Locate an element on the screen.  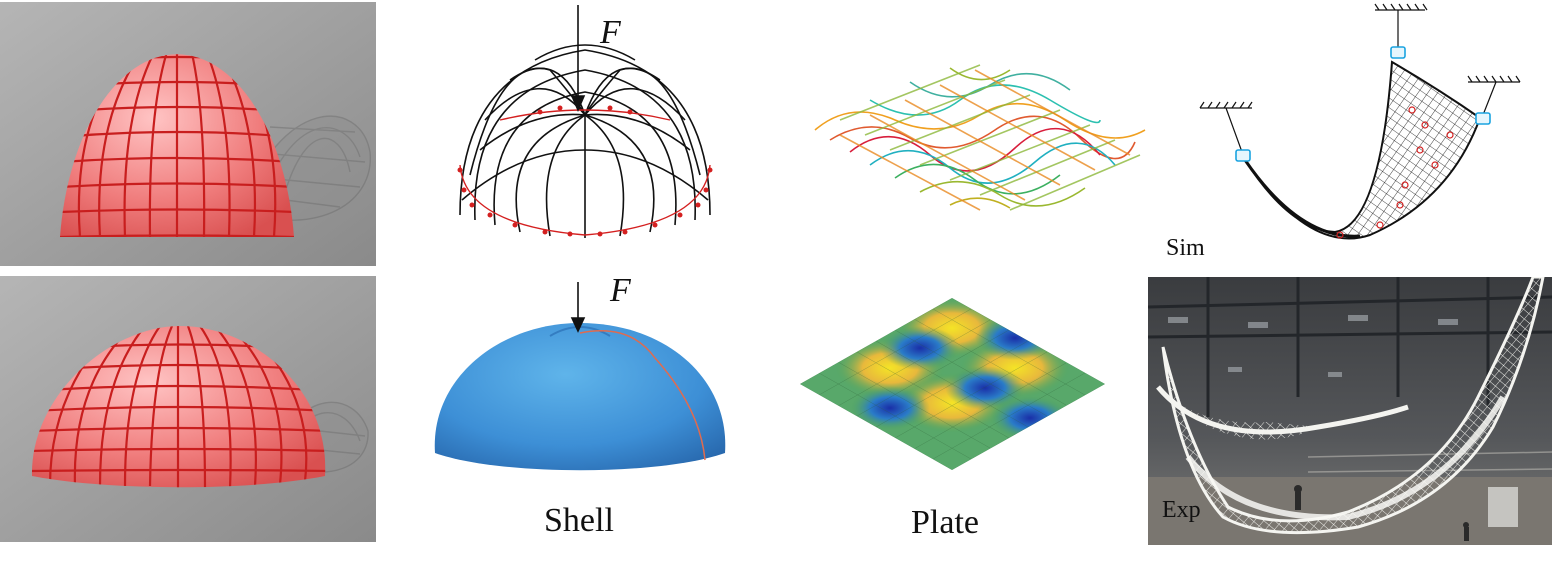
render-hemisphere-flat is located at coordinates (188, 409).